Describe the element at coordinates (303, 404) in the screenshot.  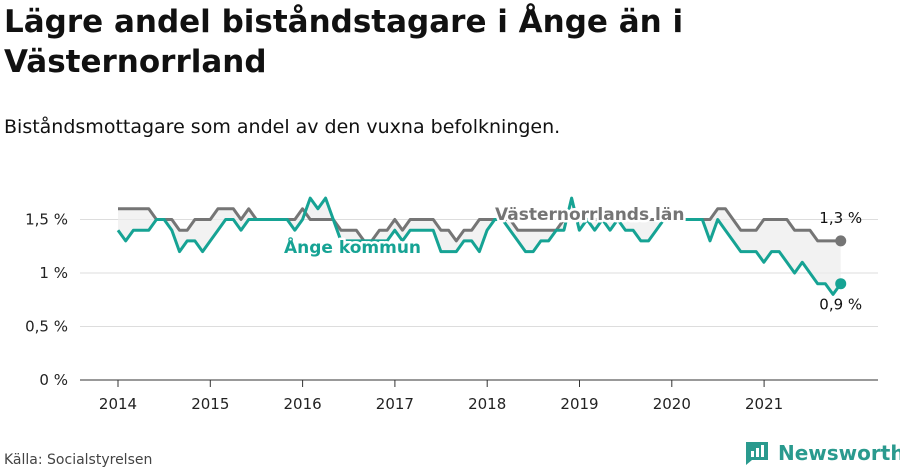
I see `x-tick-label: 2016` at that location.